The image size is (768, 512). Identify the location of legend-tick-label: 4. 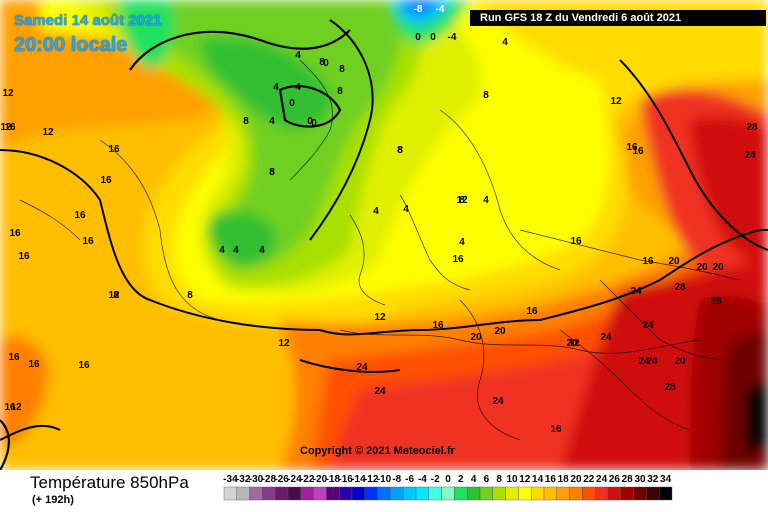
(474, 479).